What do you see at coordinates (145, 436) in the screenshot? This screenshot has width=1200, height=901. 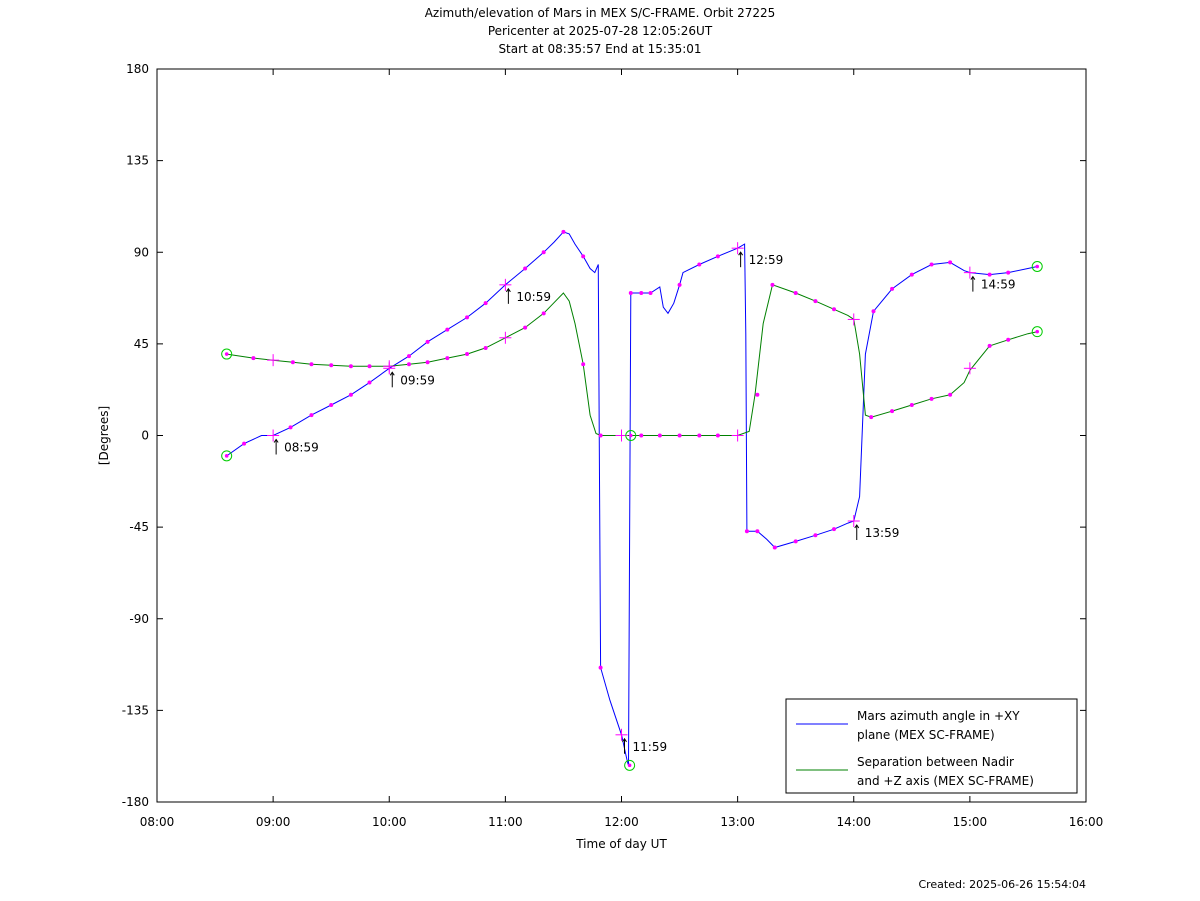 I see `y-tick-label: 0` at bounding box center [145, 436].